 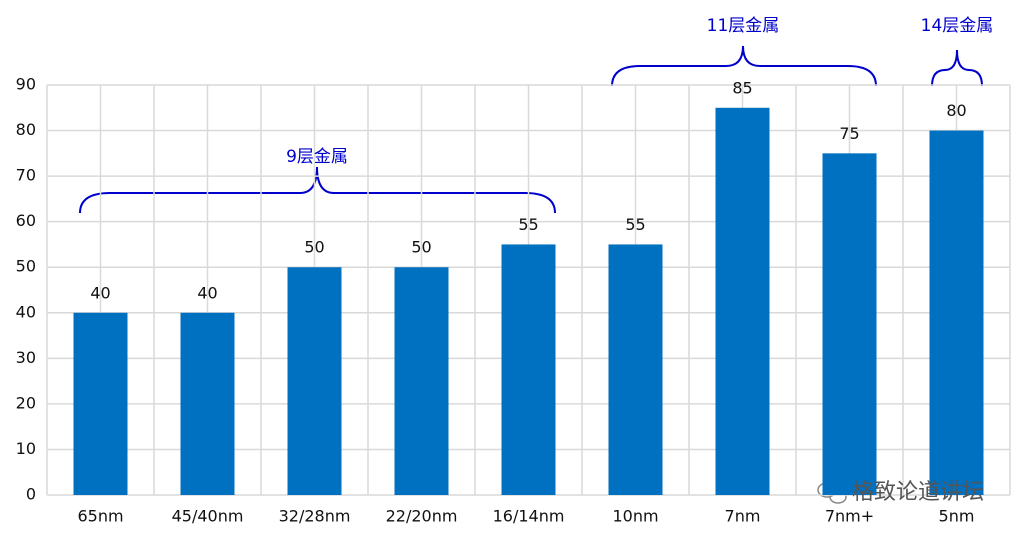 What do you see at coordinates (957, 516) in the screenshot?
I see `x-tick-label: 5nm` at bounding box center [957, 516].